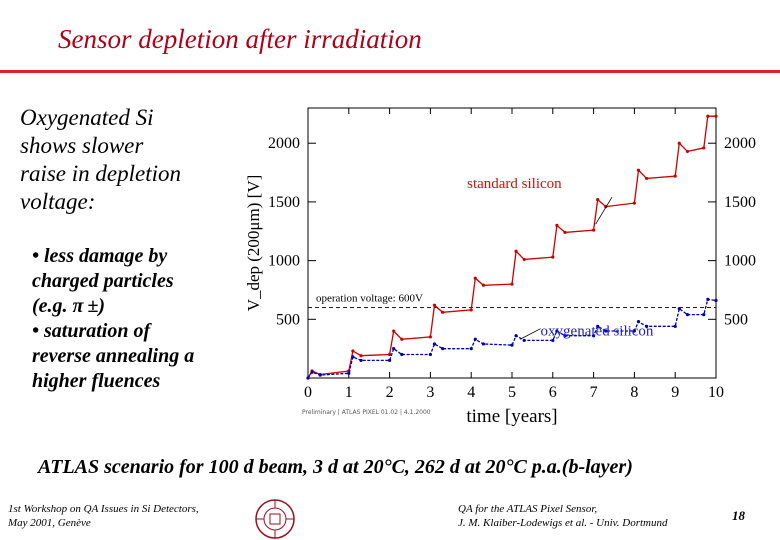 The height and width of the screenshot is (540, 780). Describe the element at coordinates (740, 143) in the screenshot. I see `y-tick-label-right: 2000` at that location.